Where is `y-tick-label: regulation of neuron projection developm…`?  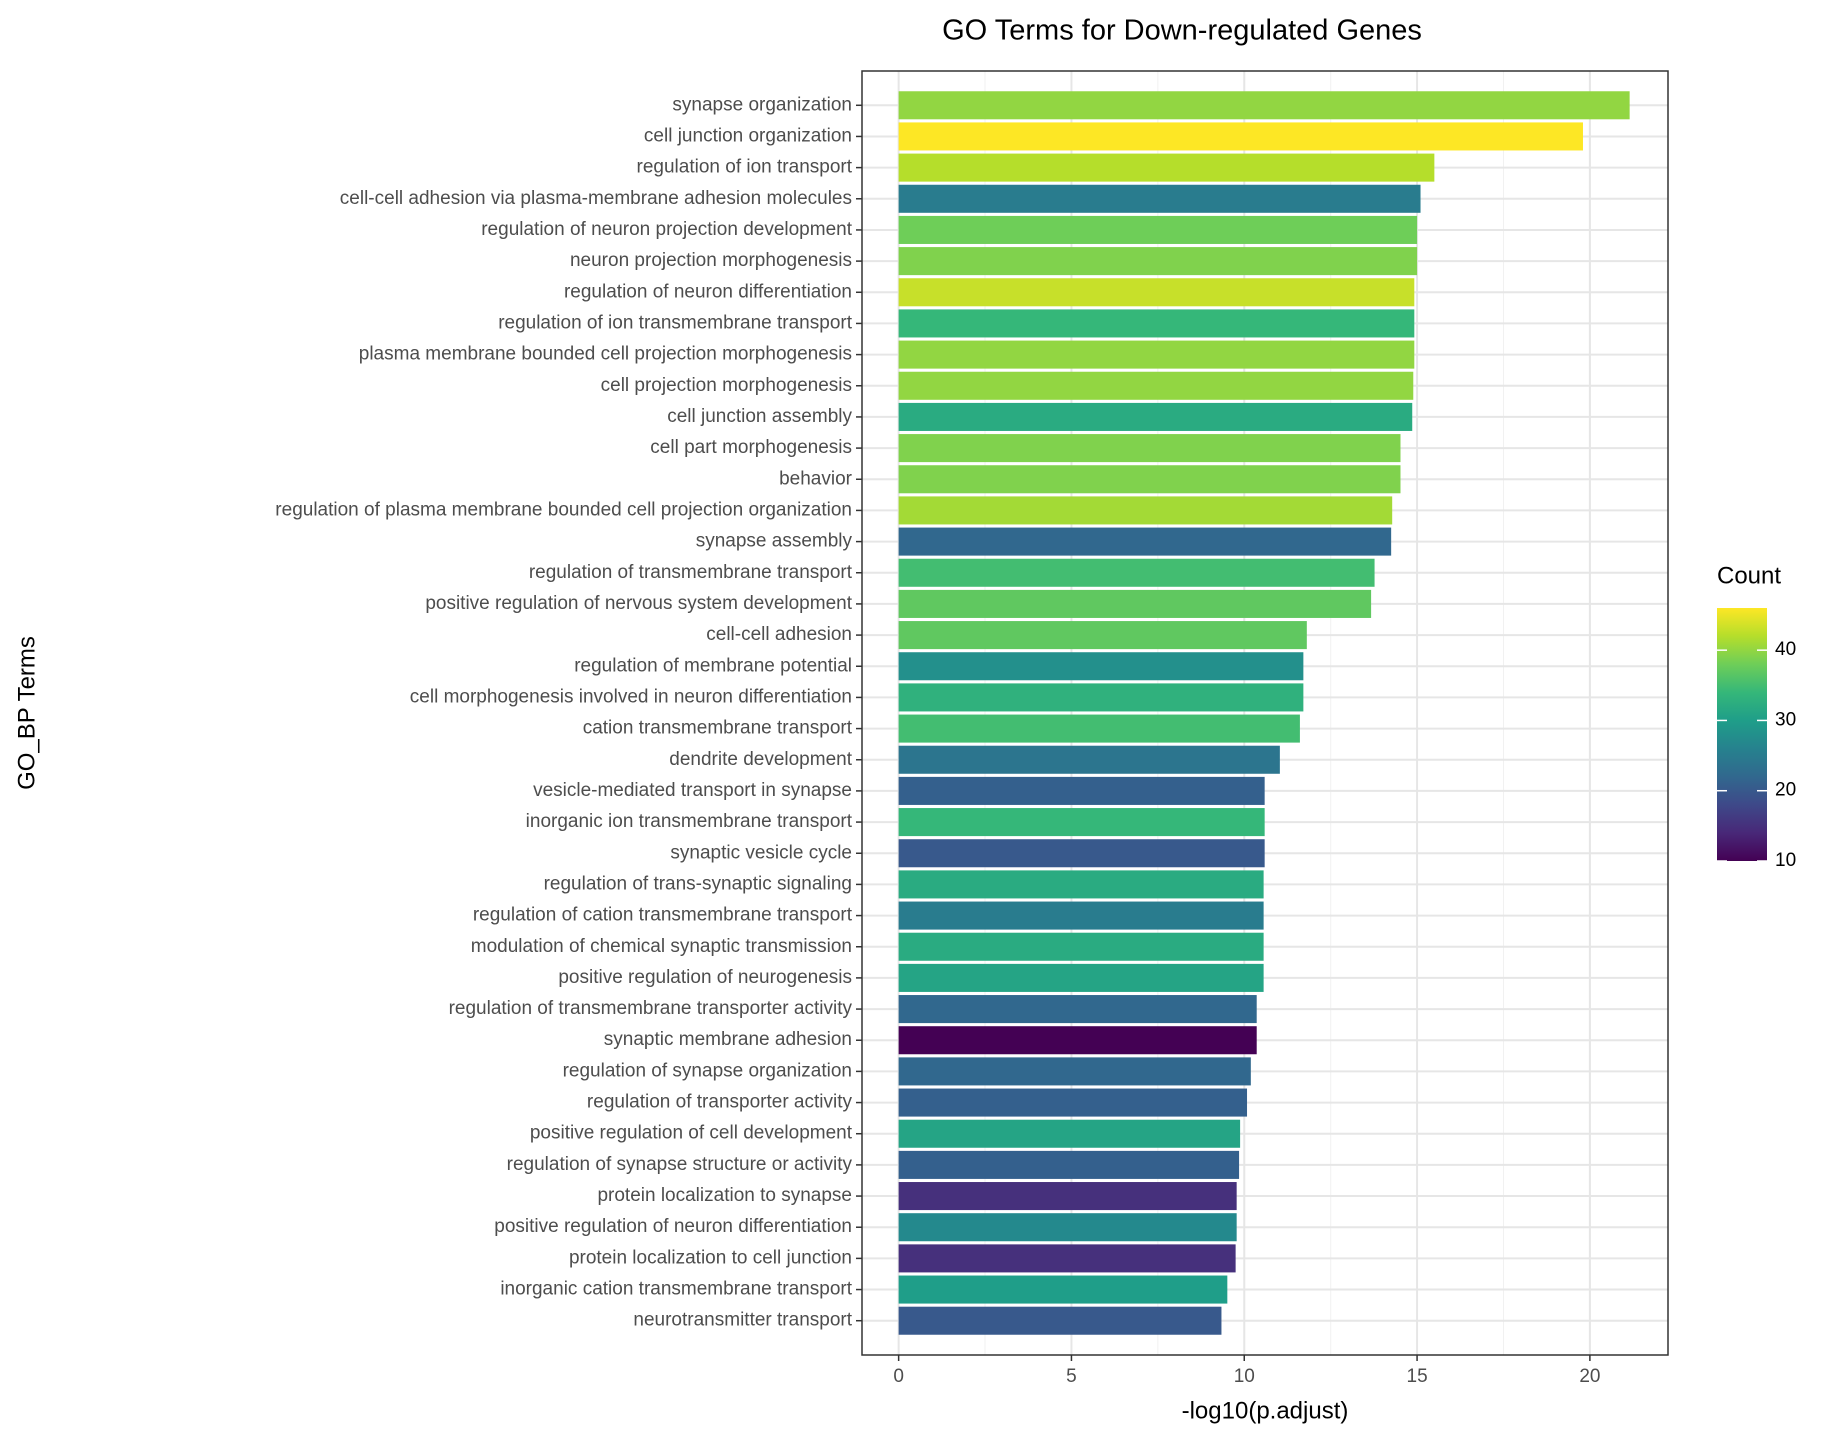
y-tick-label: regulation of neuron projection developm… is located at coordinates (666, 229).